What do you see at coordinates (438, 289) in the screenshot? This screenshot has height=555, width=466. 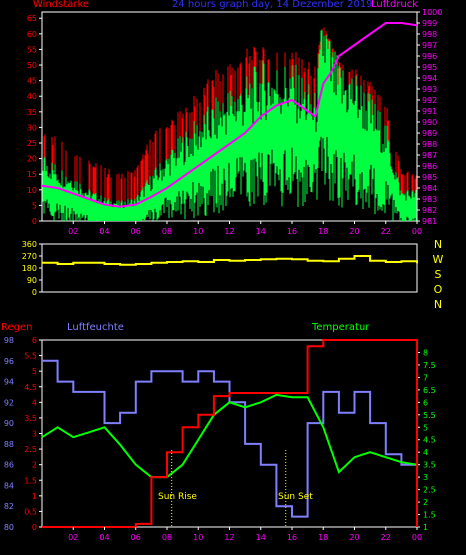 I see `compass-label: O` at bounding box center [438, 289].